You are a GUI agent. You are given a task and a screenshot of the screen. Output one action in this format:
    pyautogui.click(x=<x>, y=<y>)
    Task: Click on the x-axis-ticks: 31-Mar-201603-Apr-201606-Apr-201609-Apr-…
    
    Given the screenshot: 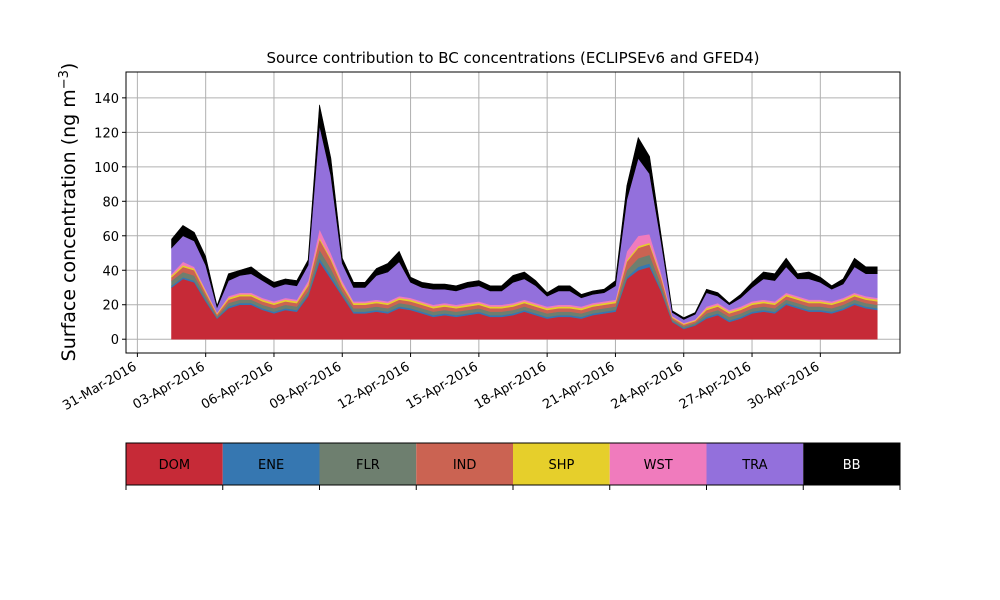 What is the action you would take?
    pyautogui.click(x=441, y=383)
    